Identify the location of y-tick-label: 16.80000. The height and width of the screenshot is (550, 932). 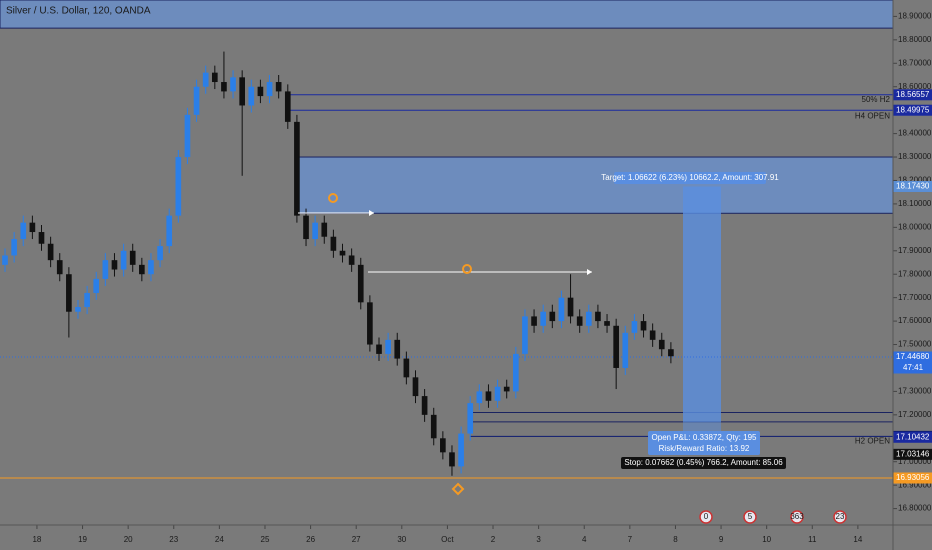
(915, 508).